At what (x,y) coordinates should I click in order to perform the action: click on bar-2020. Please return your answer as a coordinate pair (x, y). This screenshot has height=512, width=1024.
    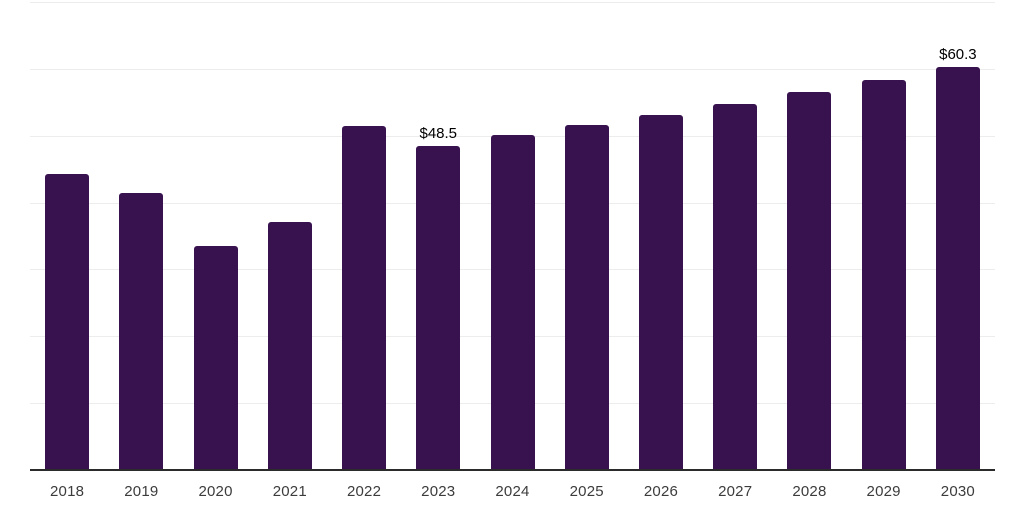
    Looking at the image, I should click on (215, 358).